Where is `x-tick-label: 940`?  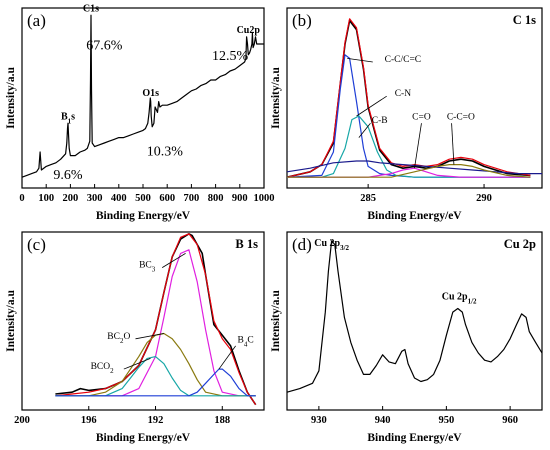 x-tick-label: 940 is located at coordinates (383, 420).